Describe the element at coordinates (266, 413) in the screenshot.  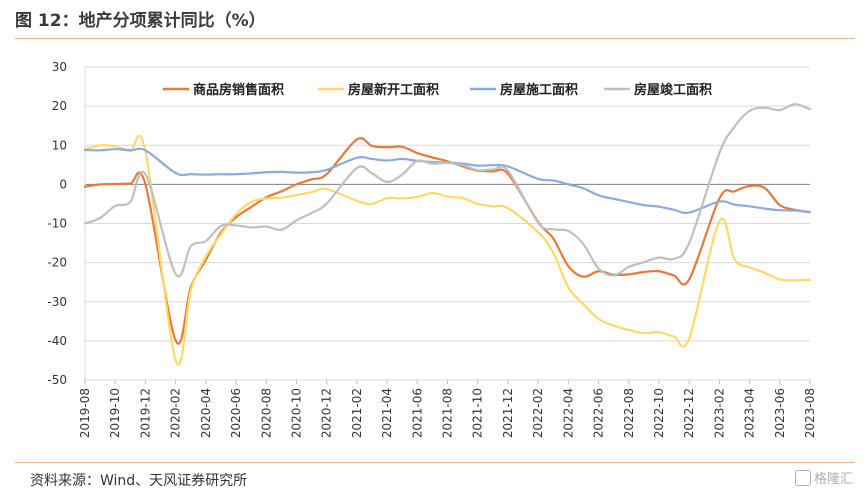
I see `x-tick-label: 2020-08` at that location.